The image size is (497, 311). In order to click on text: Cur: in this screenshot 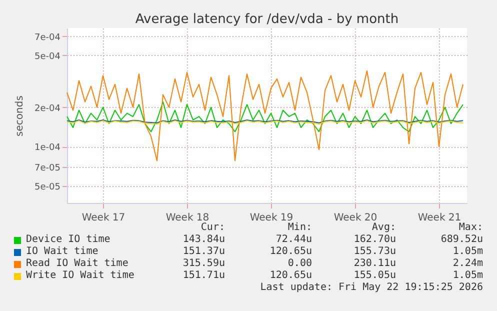, I will do `click(212, 227)`.